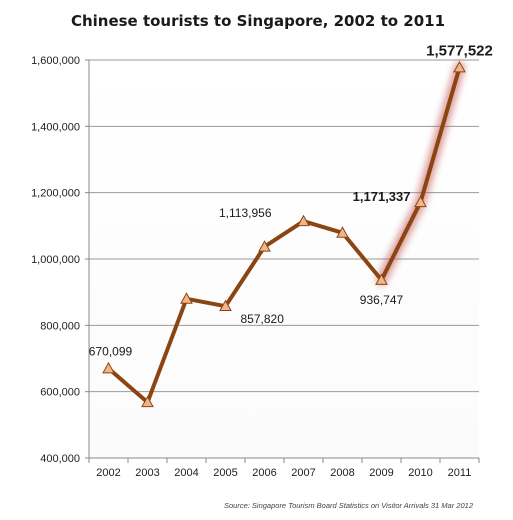 This screenshot has width=513, height=520. What do you see at coordinates (186, 473) in the screenshot?
I see `x-tick-label: 2004` at bounding box center [186, 473].